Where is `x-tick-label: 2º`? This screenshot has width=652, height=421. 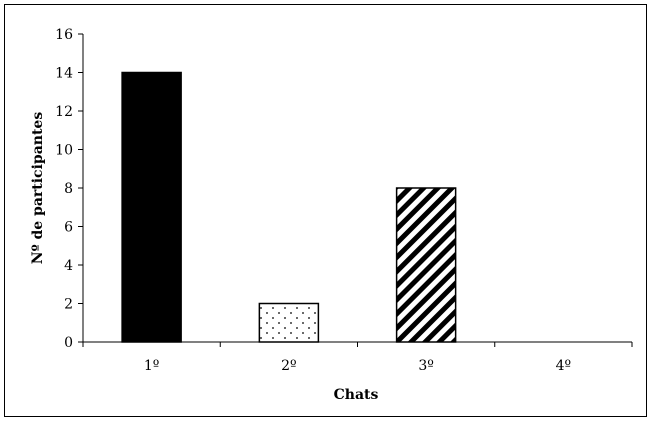
x-tick-label: 2º is located at coordinates (289, 366).